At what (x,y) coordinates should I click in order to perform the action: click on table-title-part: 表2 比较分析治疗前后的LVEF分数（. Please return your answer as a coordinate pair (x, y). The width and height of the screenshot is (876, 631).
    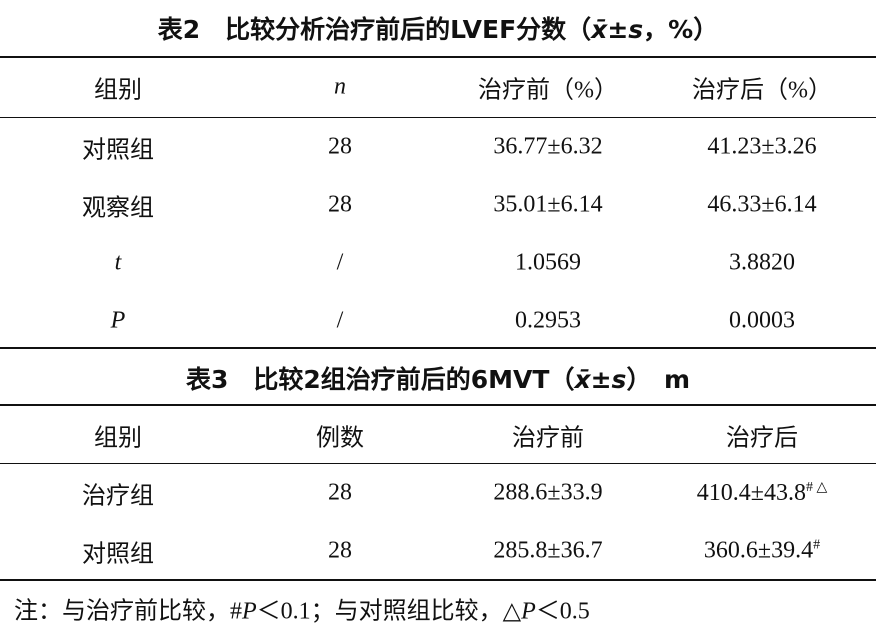
    Looking at the image, I should click on (374, 29).